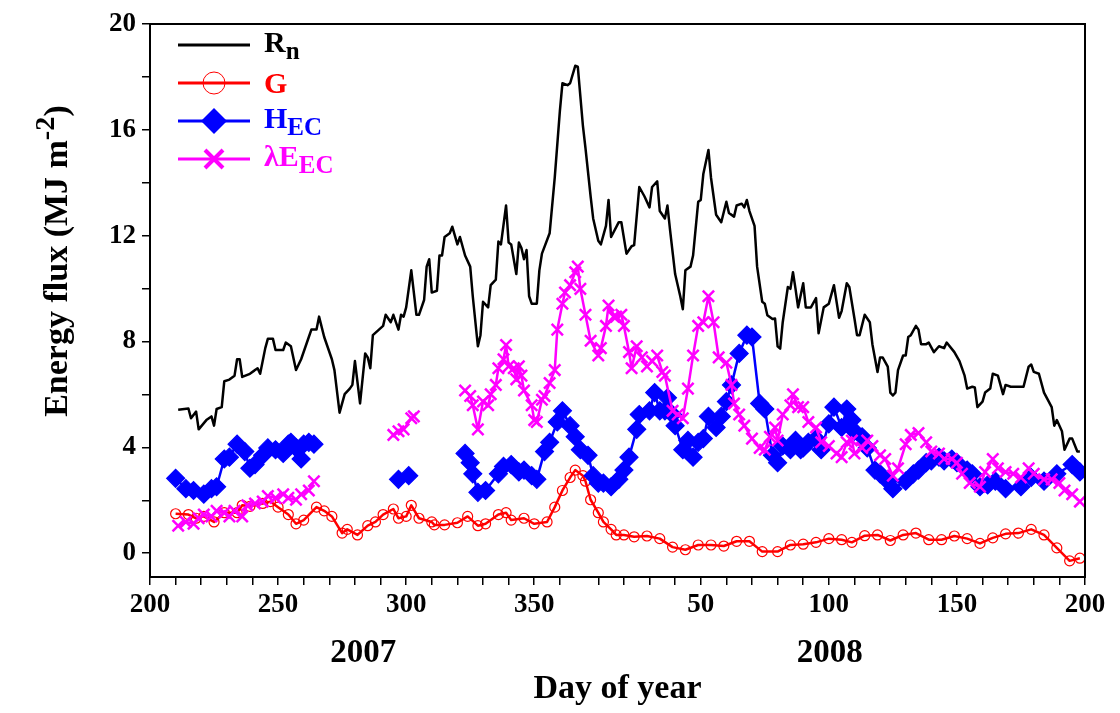 The width and height of the screenshot is (1120, 713). I want to click on y-tick-label: 4, so click(129, 445).